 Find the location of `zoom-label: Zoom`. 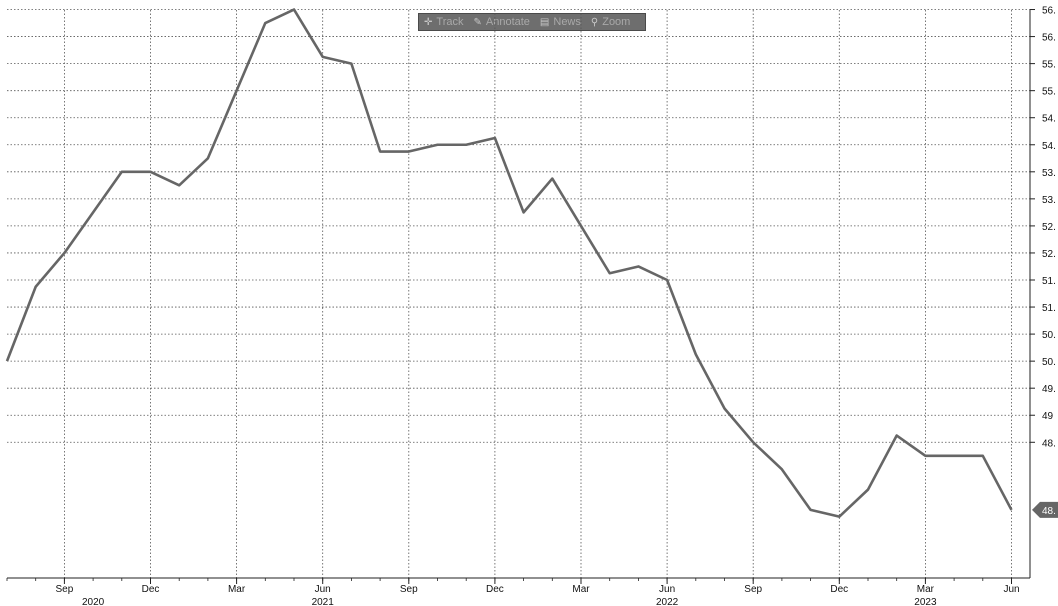

zoom-label: Zoom is located at coordinates (616, 22).